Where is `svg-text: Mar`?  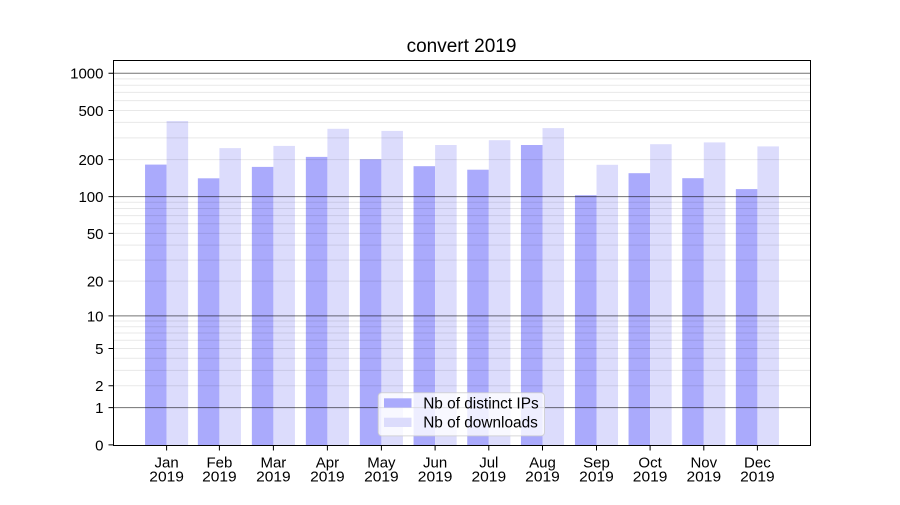 svg-text: Mar is located at coordinates (273, 462).